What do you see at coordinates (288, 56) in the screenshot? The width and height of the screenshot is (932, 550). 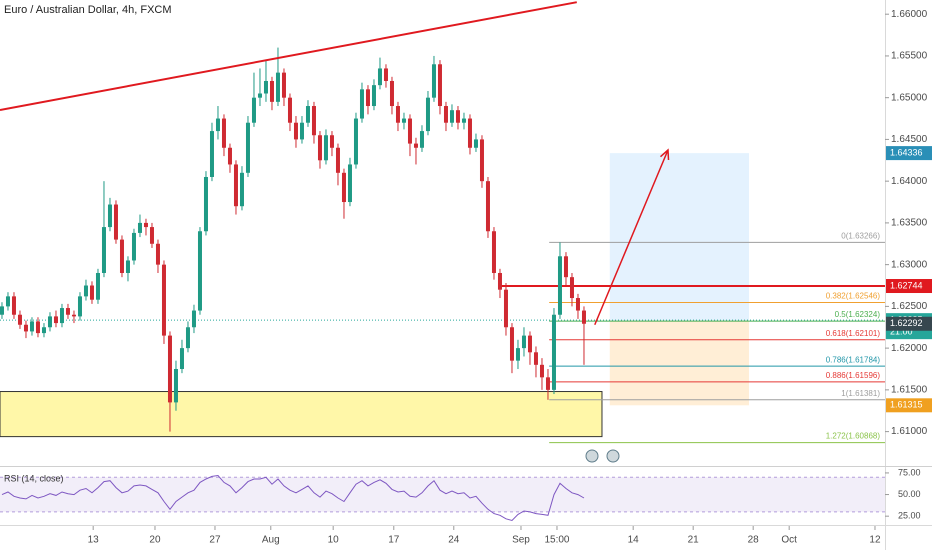 I see `trend-line` at bounding box center [288, 56].